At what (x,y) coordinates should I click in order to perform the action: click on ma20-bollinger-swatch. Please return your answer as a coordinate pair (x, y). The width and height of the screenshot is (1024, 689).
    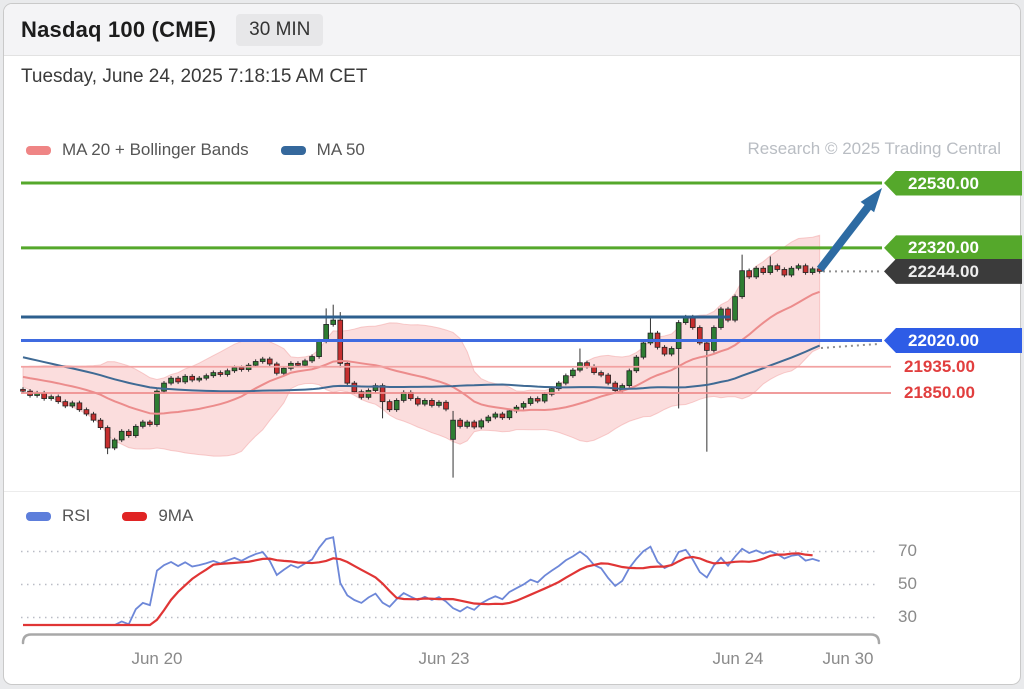
    Looking at the image, I should click on (38, 150).